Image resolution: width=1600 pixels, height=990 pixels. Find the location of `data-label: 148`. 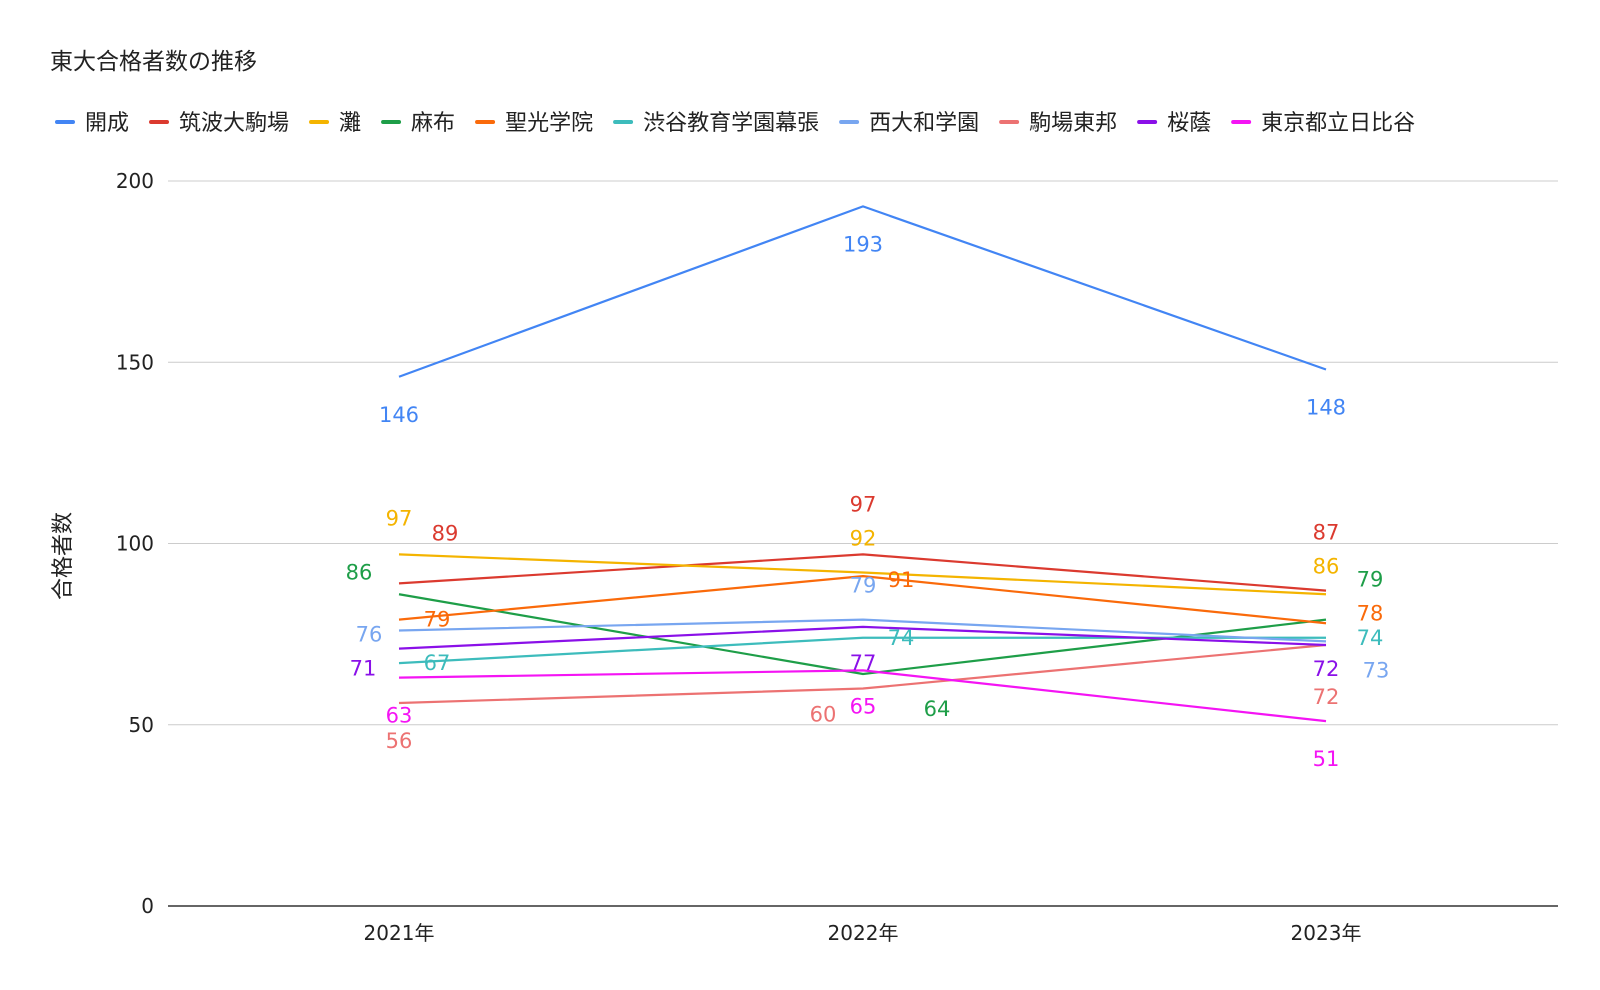

data-label: 148 is located at coordinates (1326, 408).